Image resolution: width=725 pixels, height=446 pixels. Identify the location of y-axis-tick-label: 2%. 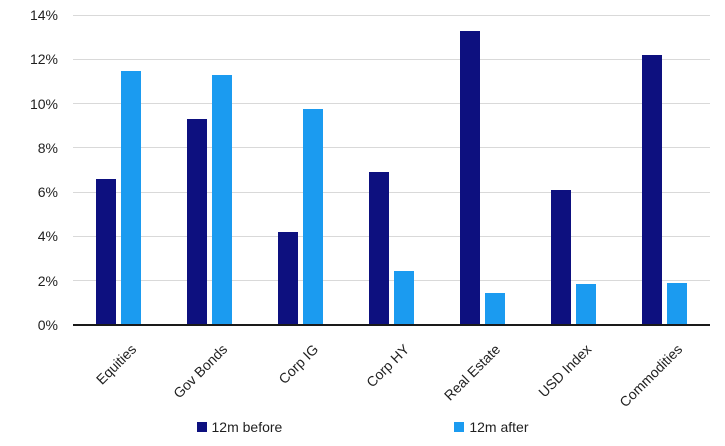
(47, 280).